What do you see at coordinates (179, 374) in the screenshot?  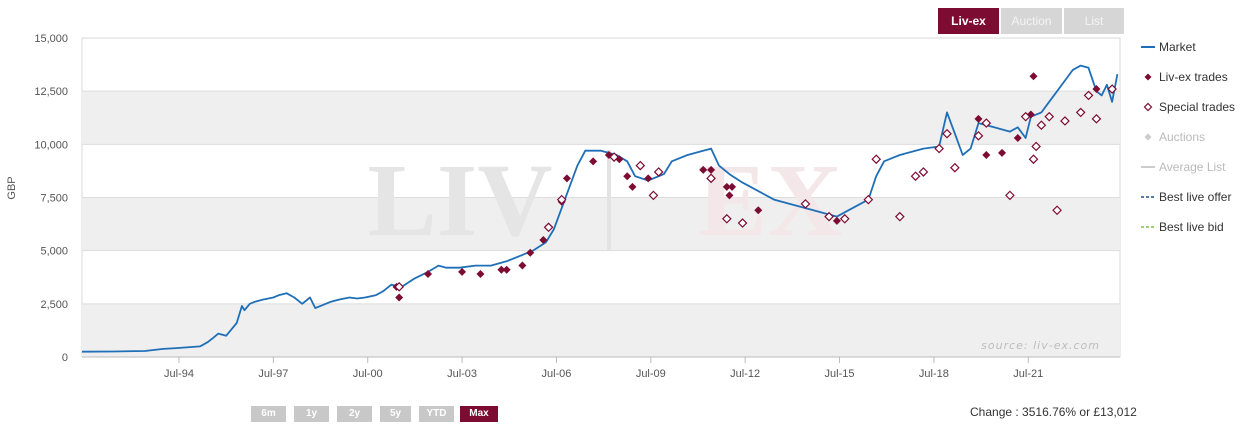 I see `x-tick-label: Jul-94` at bounding box center [179, 374].